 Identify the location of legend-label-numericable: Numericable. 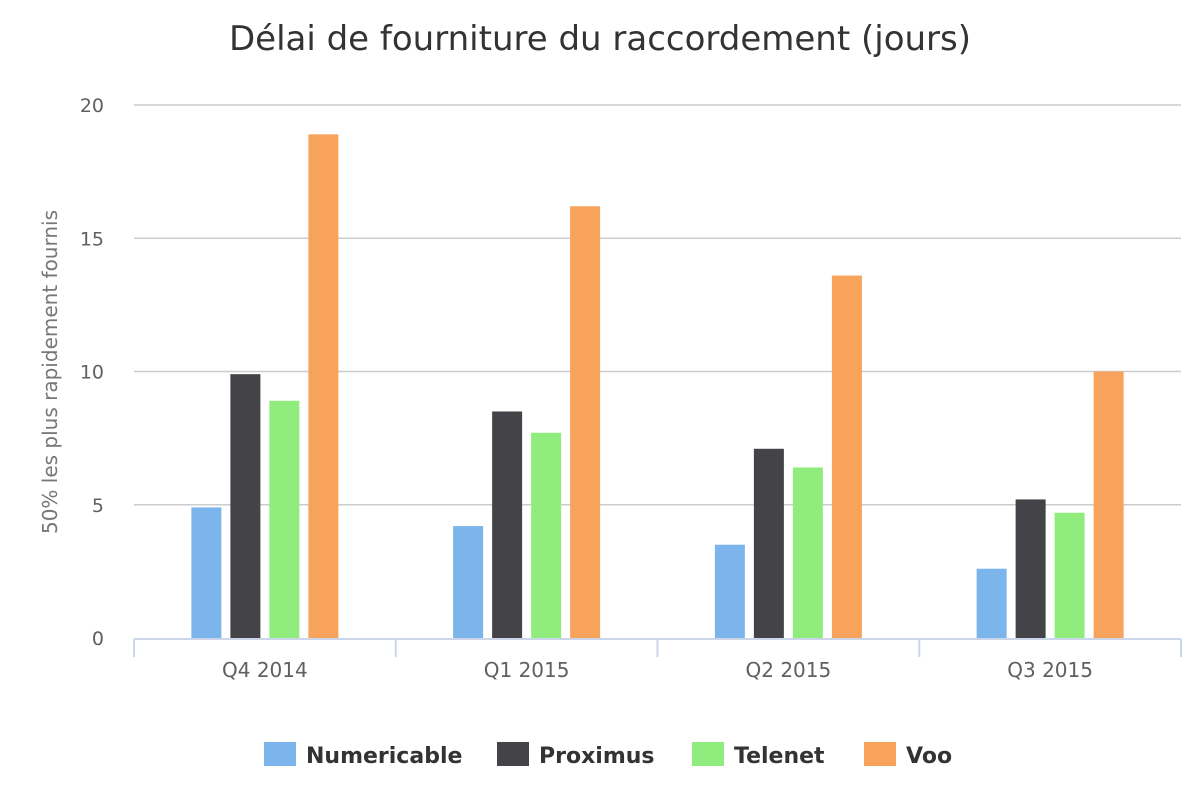
(384, 756).